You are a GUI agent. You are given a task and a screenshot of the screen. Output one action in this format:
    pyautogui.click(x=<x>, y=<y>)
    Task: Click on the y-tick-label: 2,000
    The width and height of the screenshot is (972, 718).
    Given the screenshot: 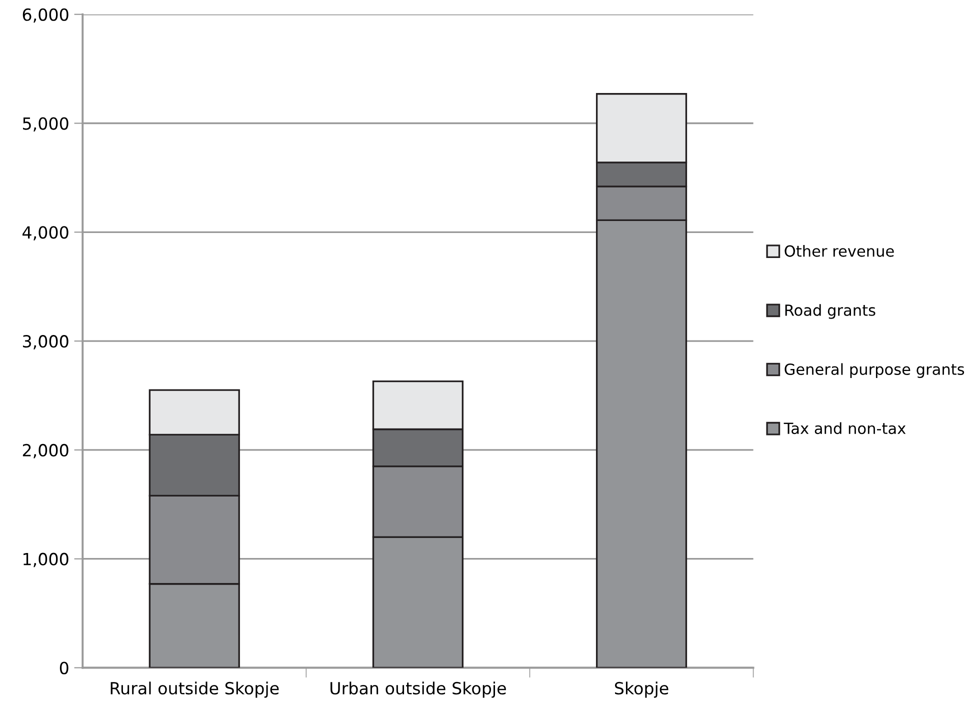 What is the action you would take?
    pyautogui.click(x=45, y=451)
    